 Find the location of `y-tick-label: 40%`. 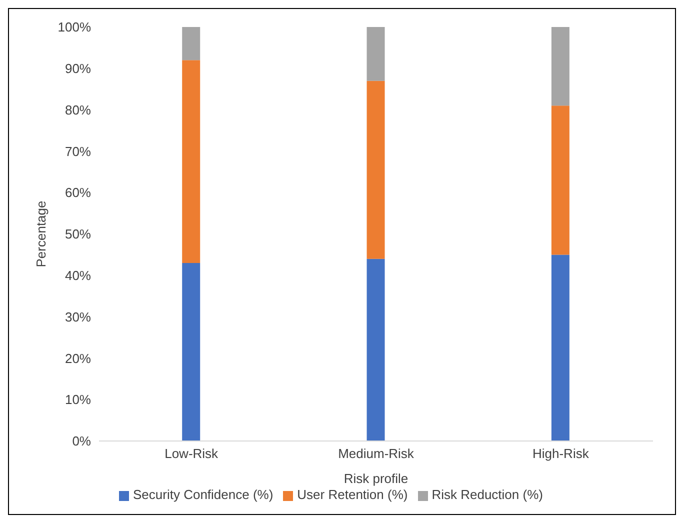

y-tick-label: 40% is located at coordinates (78, 276).